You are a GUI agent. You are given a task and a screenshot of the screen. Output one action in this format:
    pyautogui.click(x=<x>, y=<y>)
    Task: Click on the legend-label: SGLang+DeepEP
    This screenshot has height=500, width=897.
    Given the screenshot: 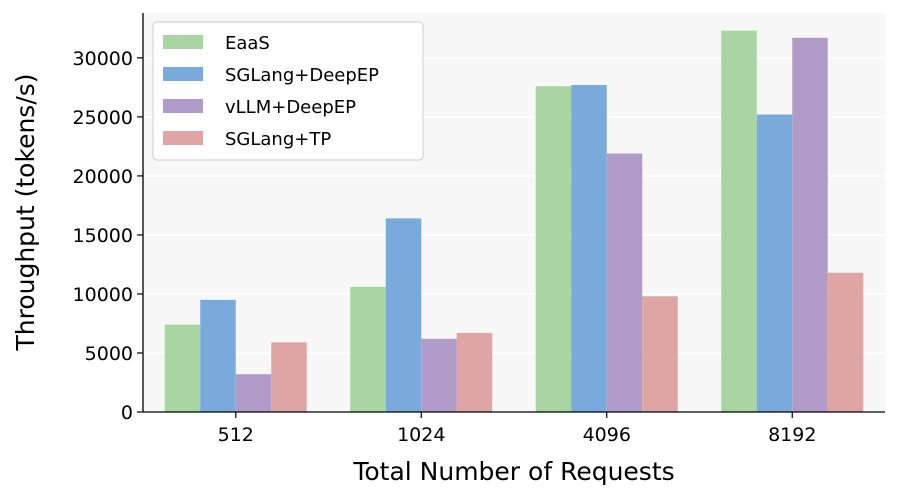 What is the action you would take?
    pyautogui.click(x=302, y=75)
    